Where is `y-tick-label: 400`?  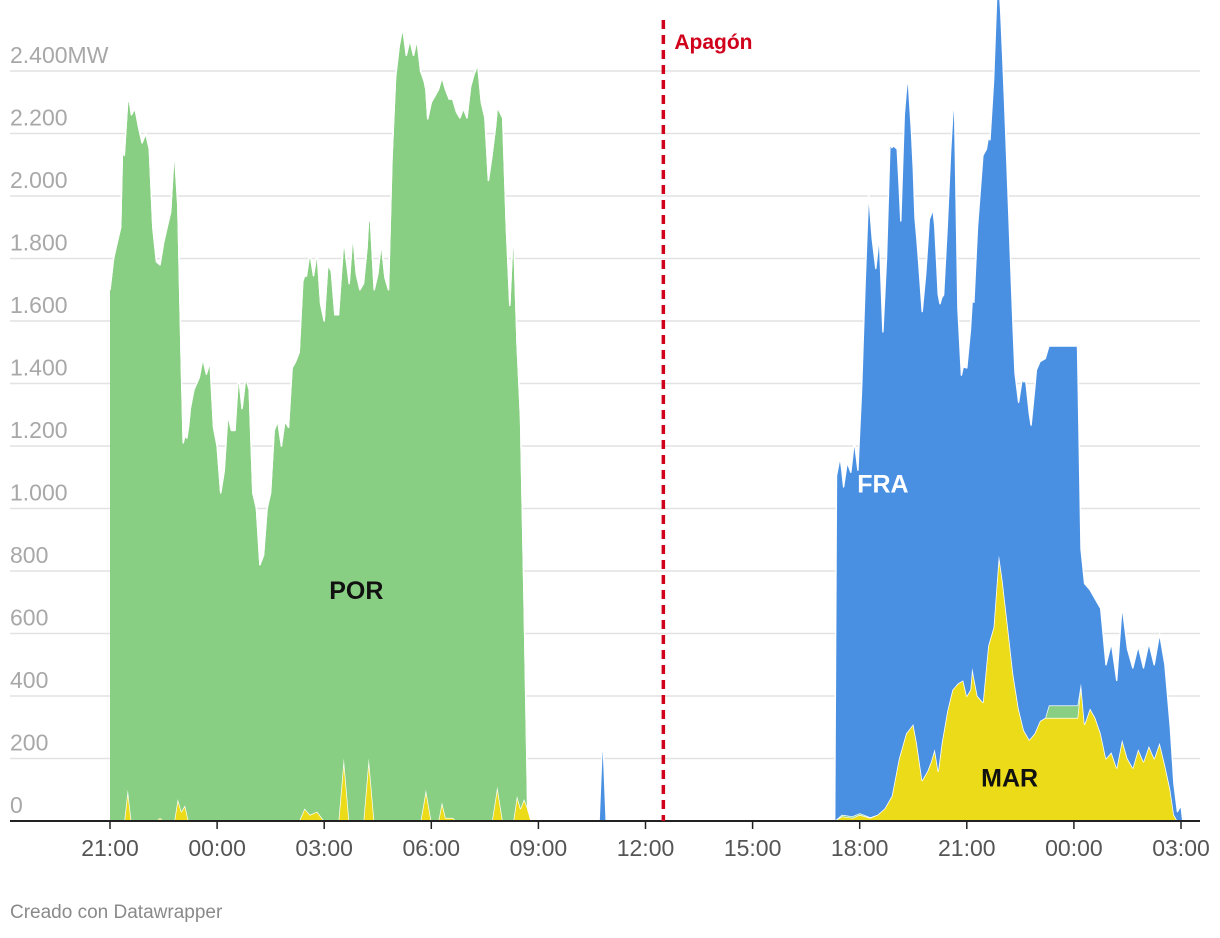 y-tick-label: 400 is located at coordinates (29, 680).